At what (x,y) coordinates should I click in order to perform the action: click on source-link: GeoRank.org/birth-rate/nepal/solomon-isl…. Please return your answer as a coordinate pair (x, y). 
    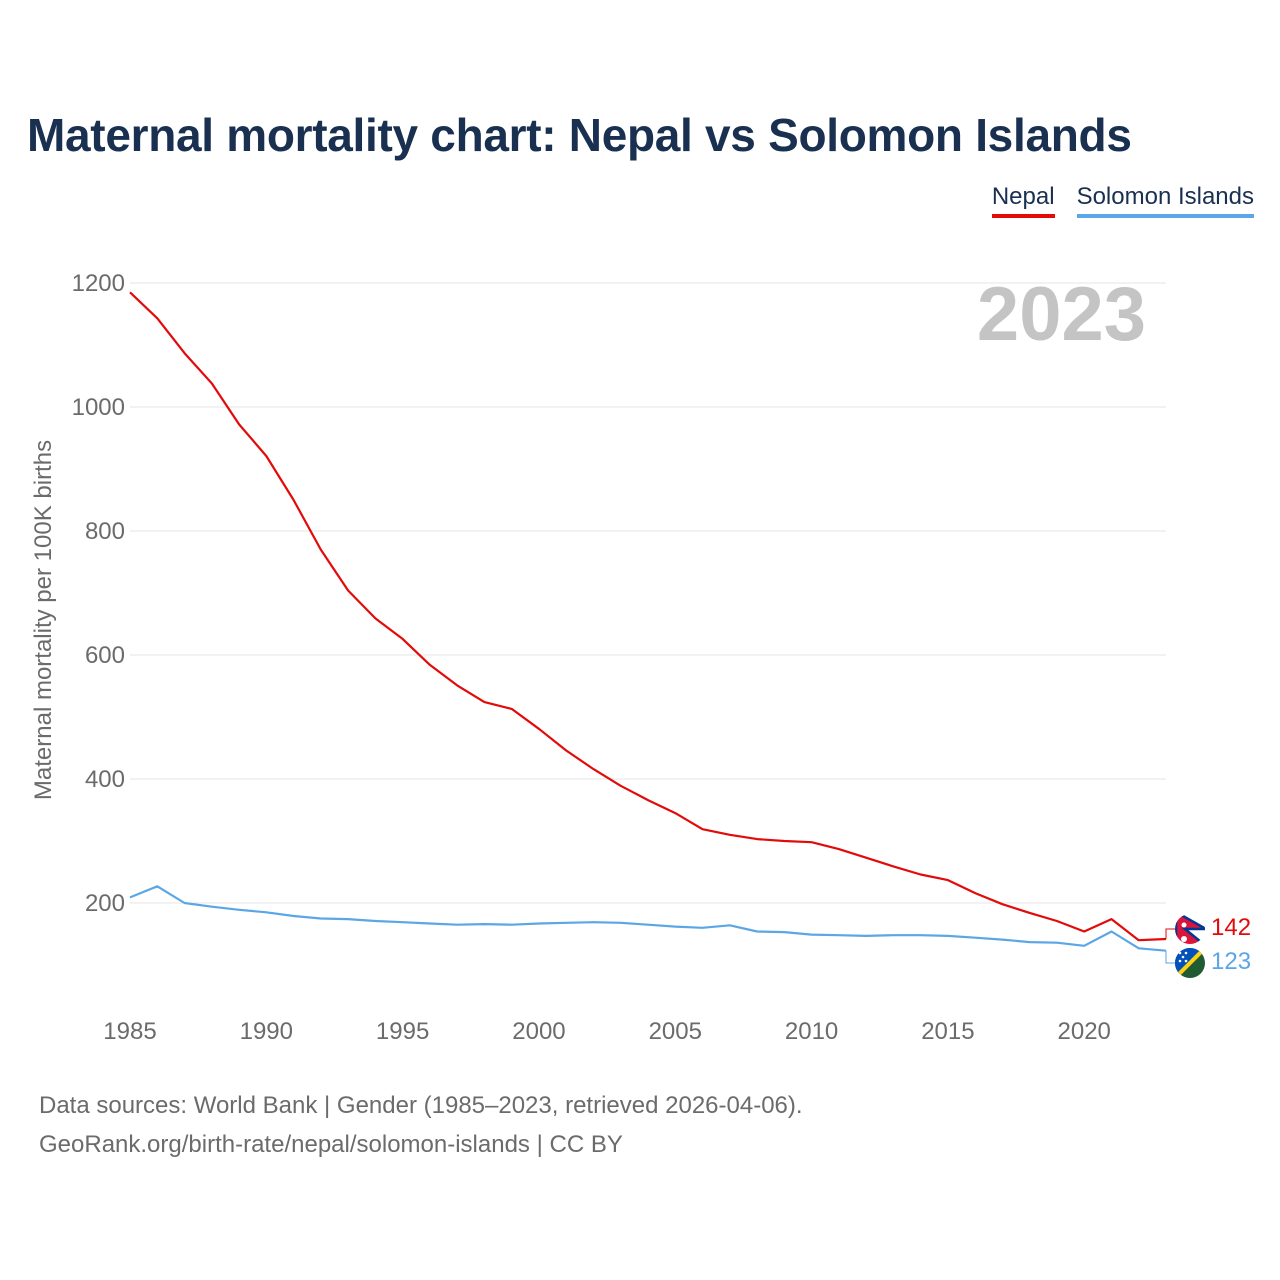
    Looking at the image, I should click on (331, 1144).